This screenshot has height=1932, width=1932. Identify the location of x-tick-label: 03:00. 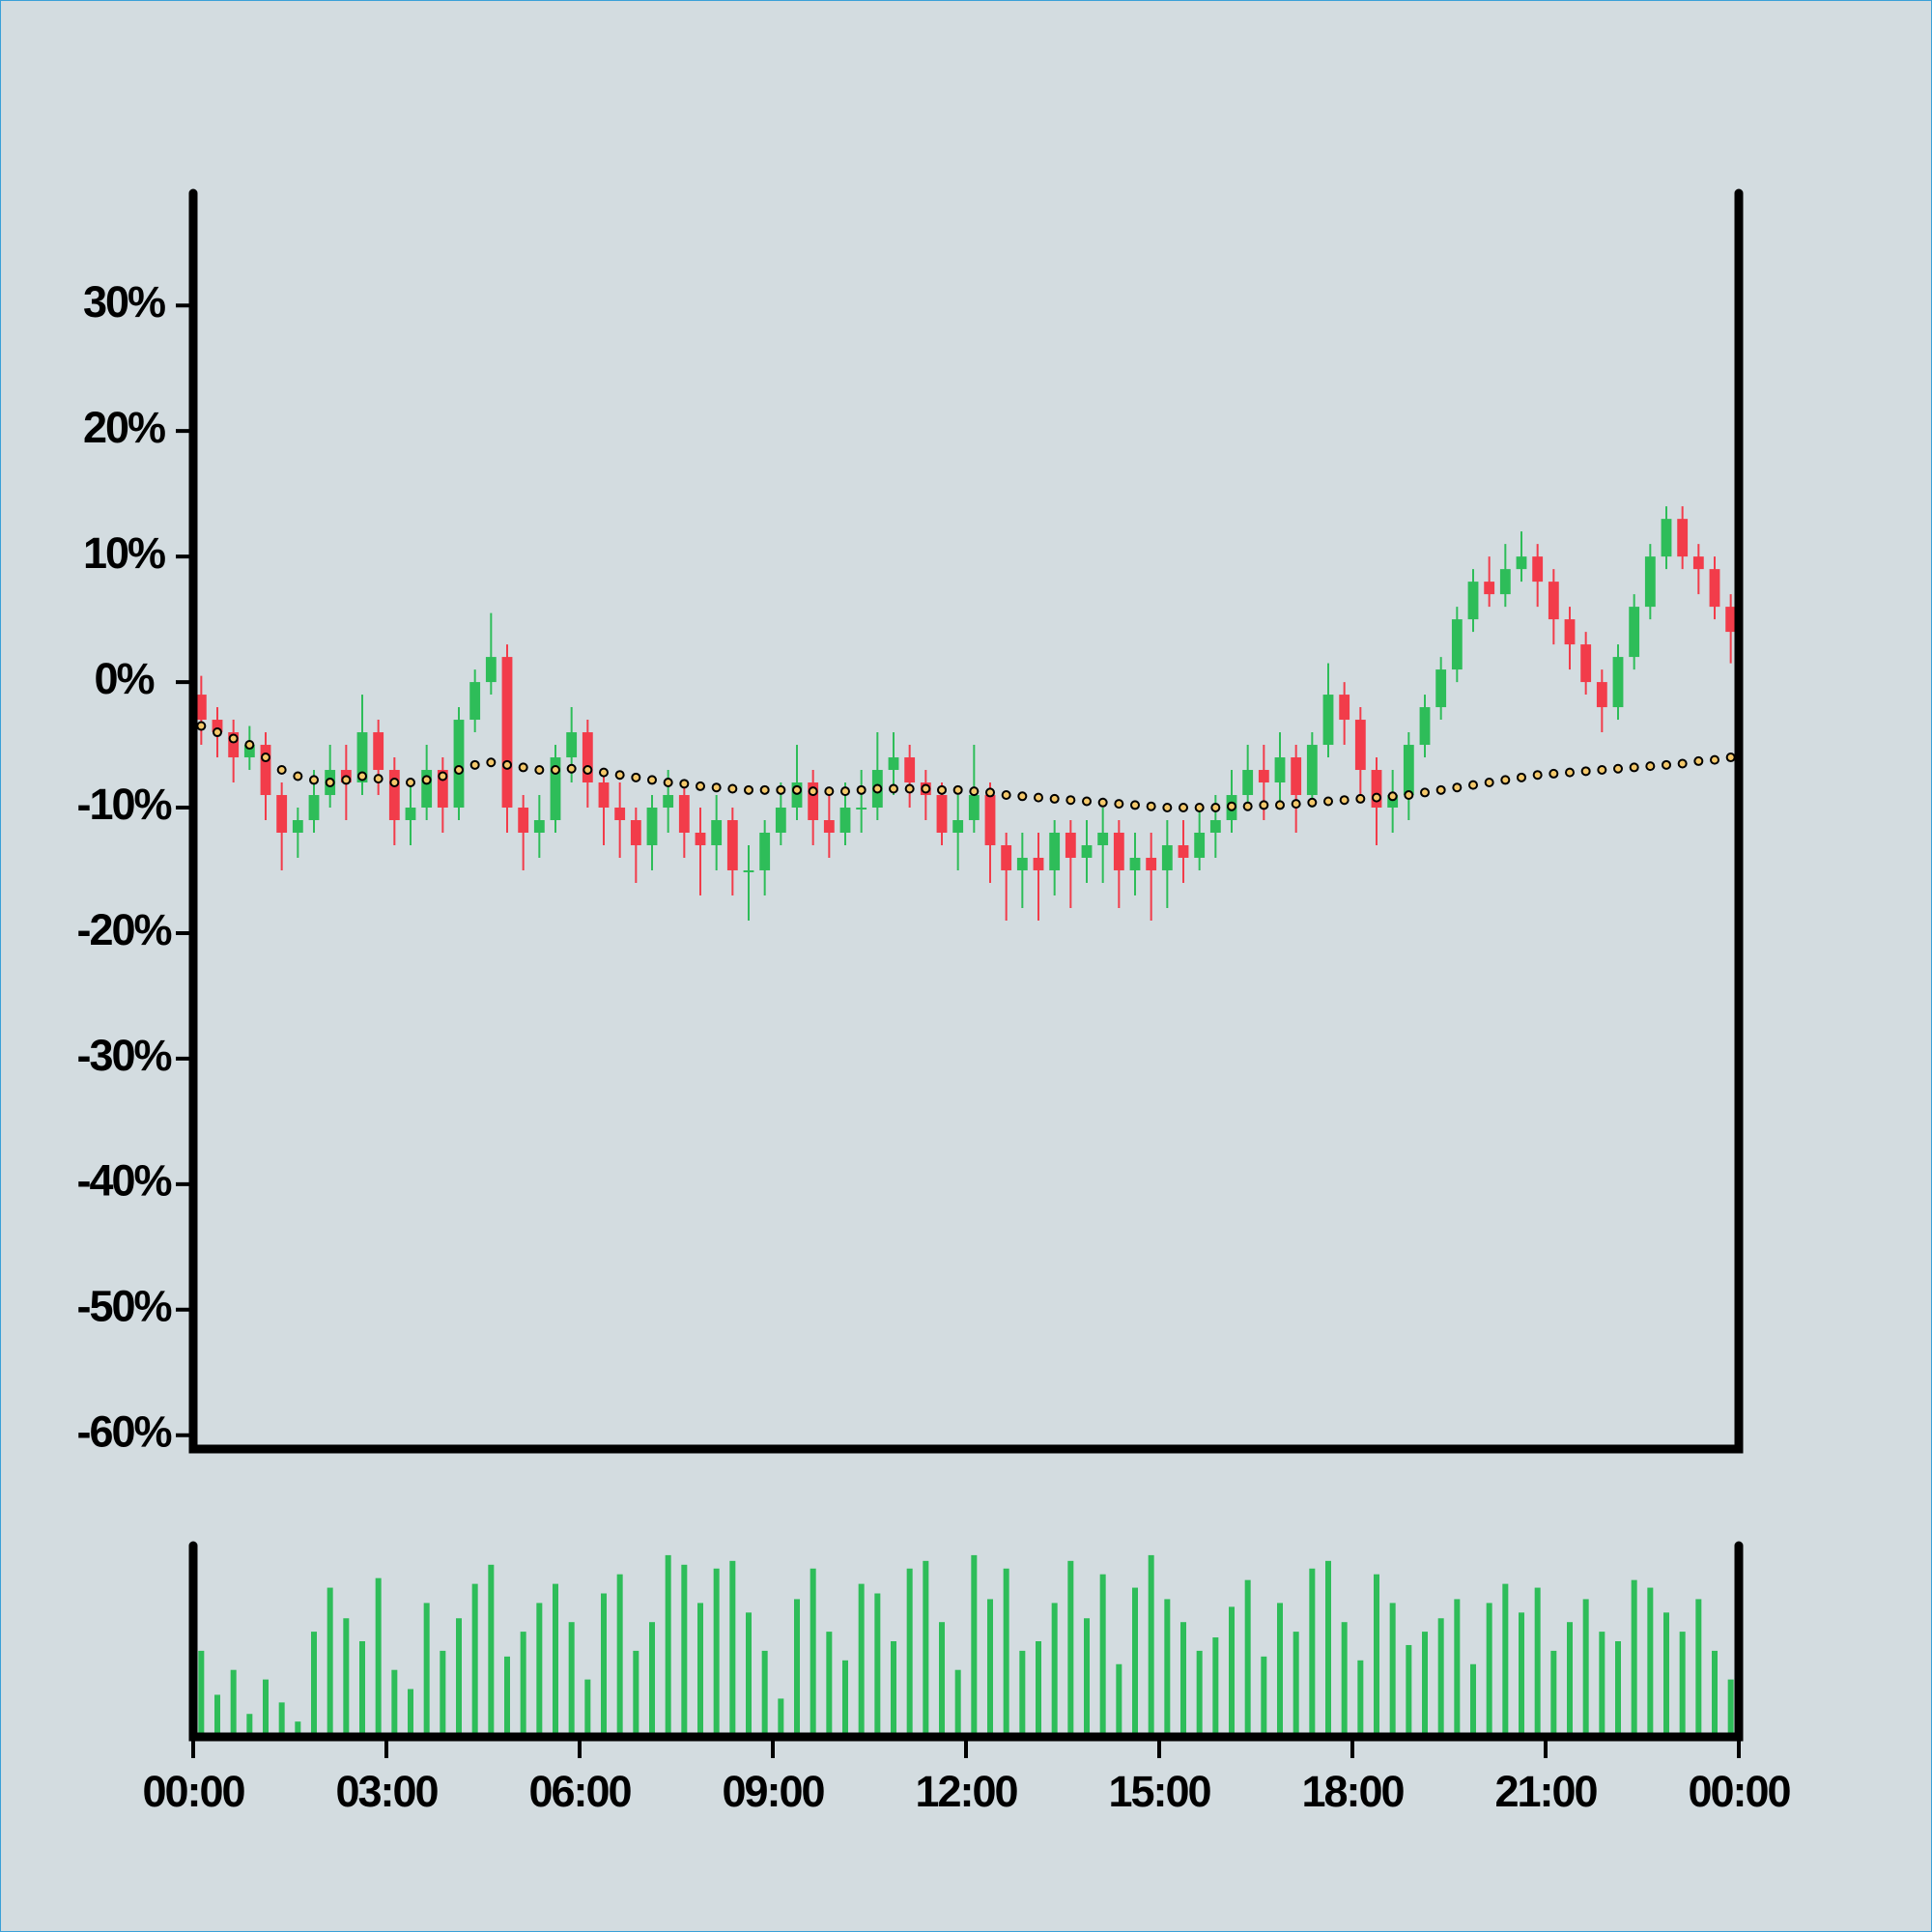
(386, 1791).